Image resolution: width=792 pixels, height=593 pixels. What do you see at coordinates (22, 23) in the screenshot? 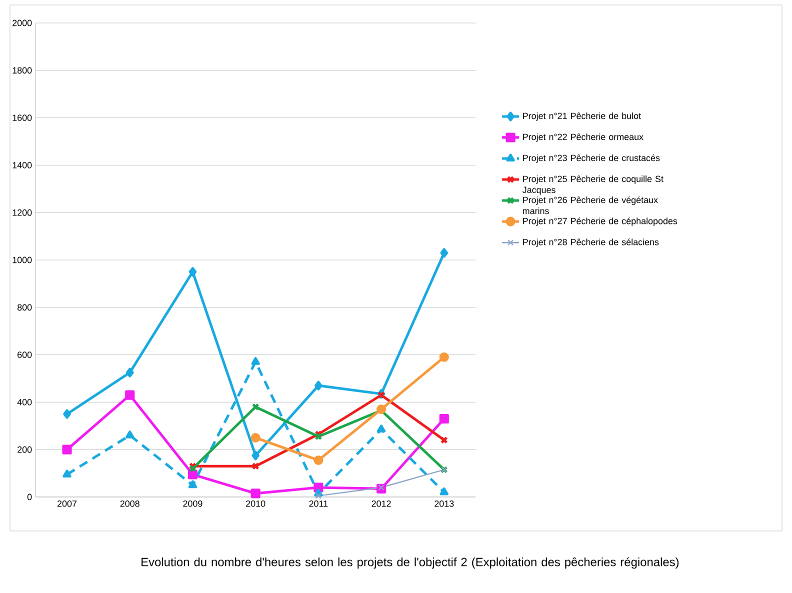
I see `y-tick-label: 2000` at bounding box center [22, 23].